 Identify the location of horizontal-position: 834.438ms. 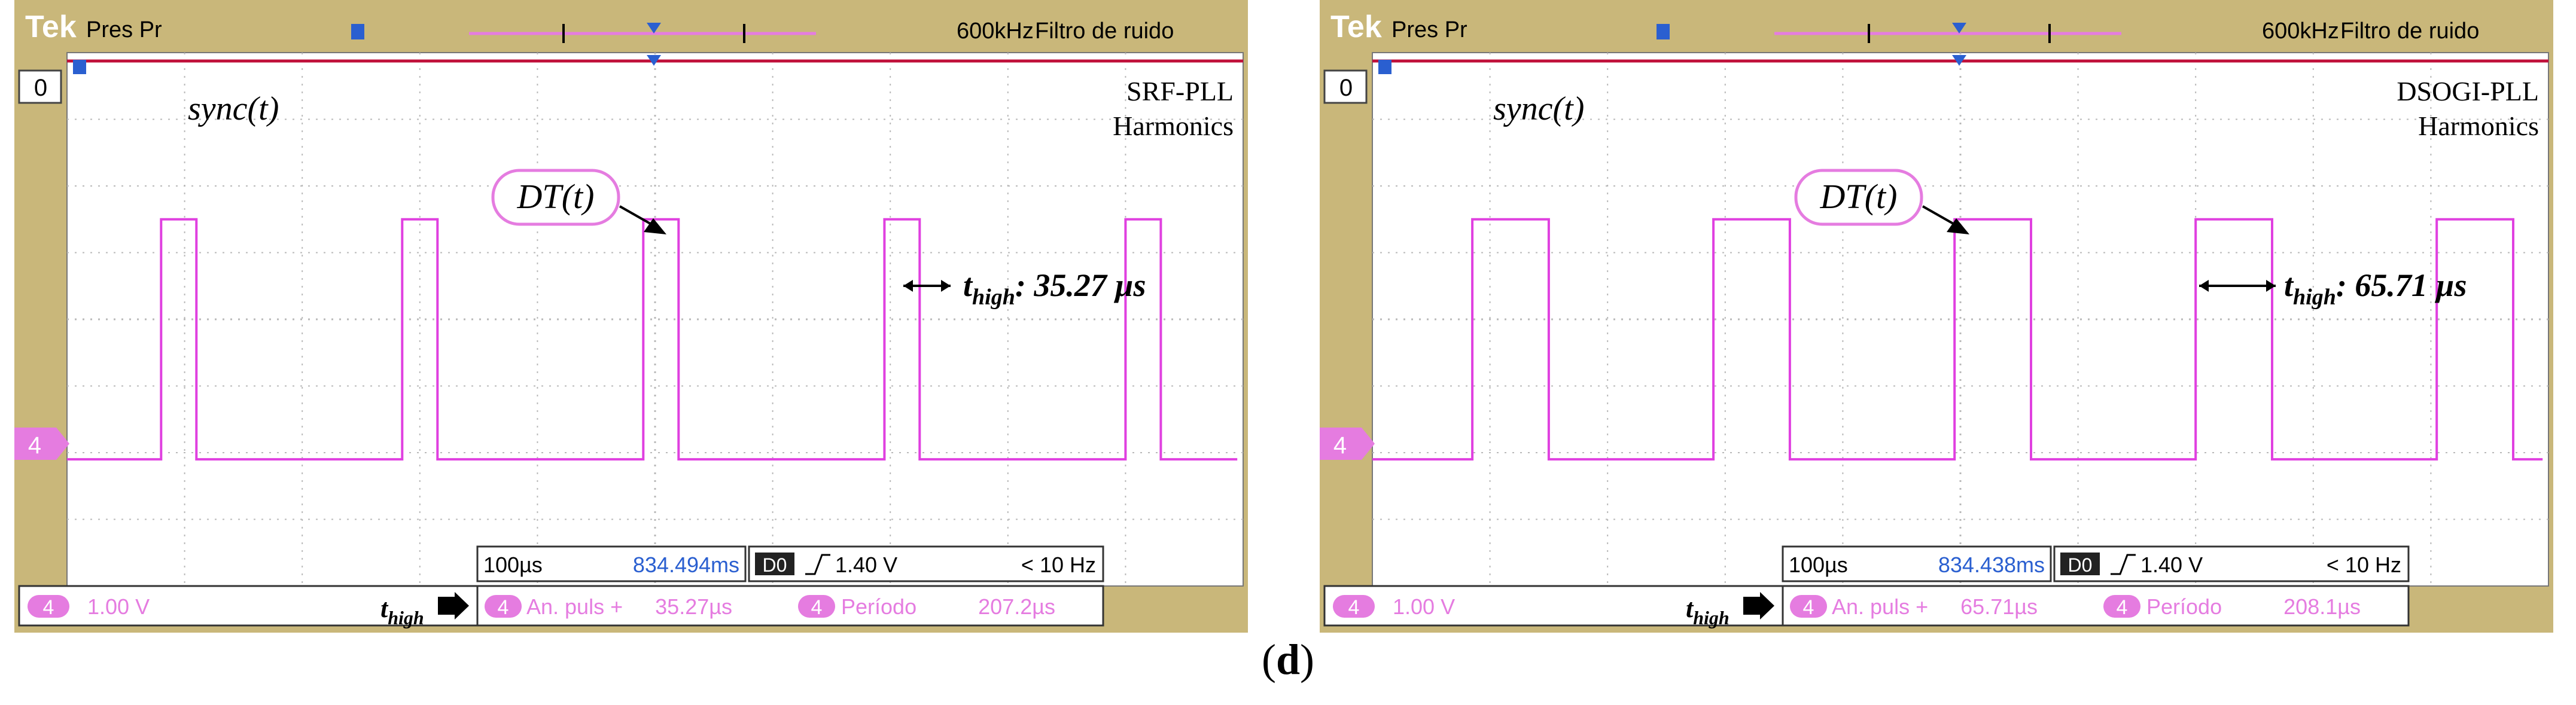
(1991, 565).